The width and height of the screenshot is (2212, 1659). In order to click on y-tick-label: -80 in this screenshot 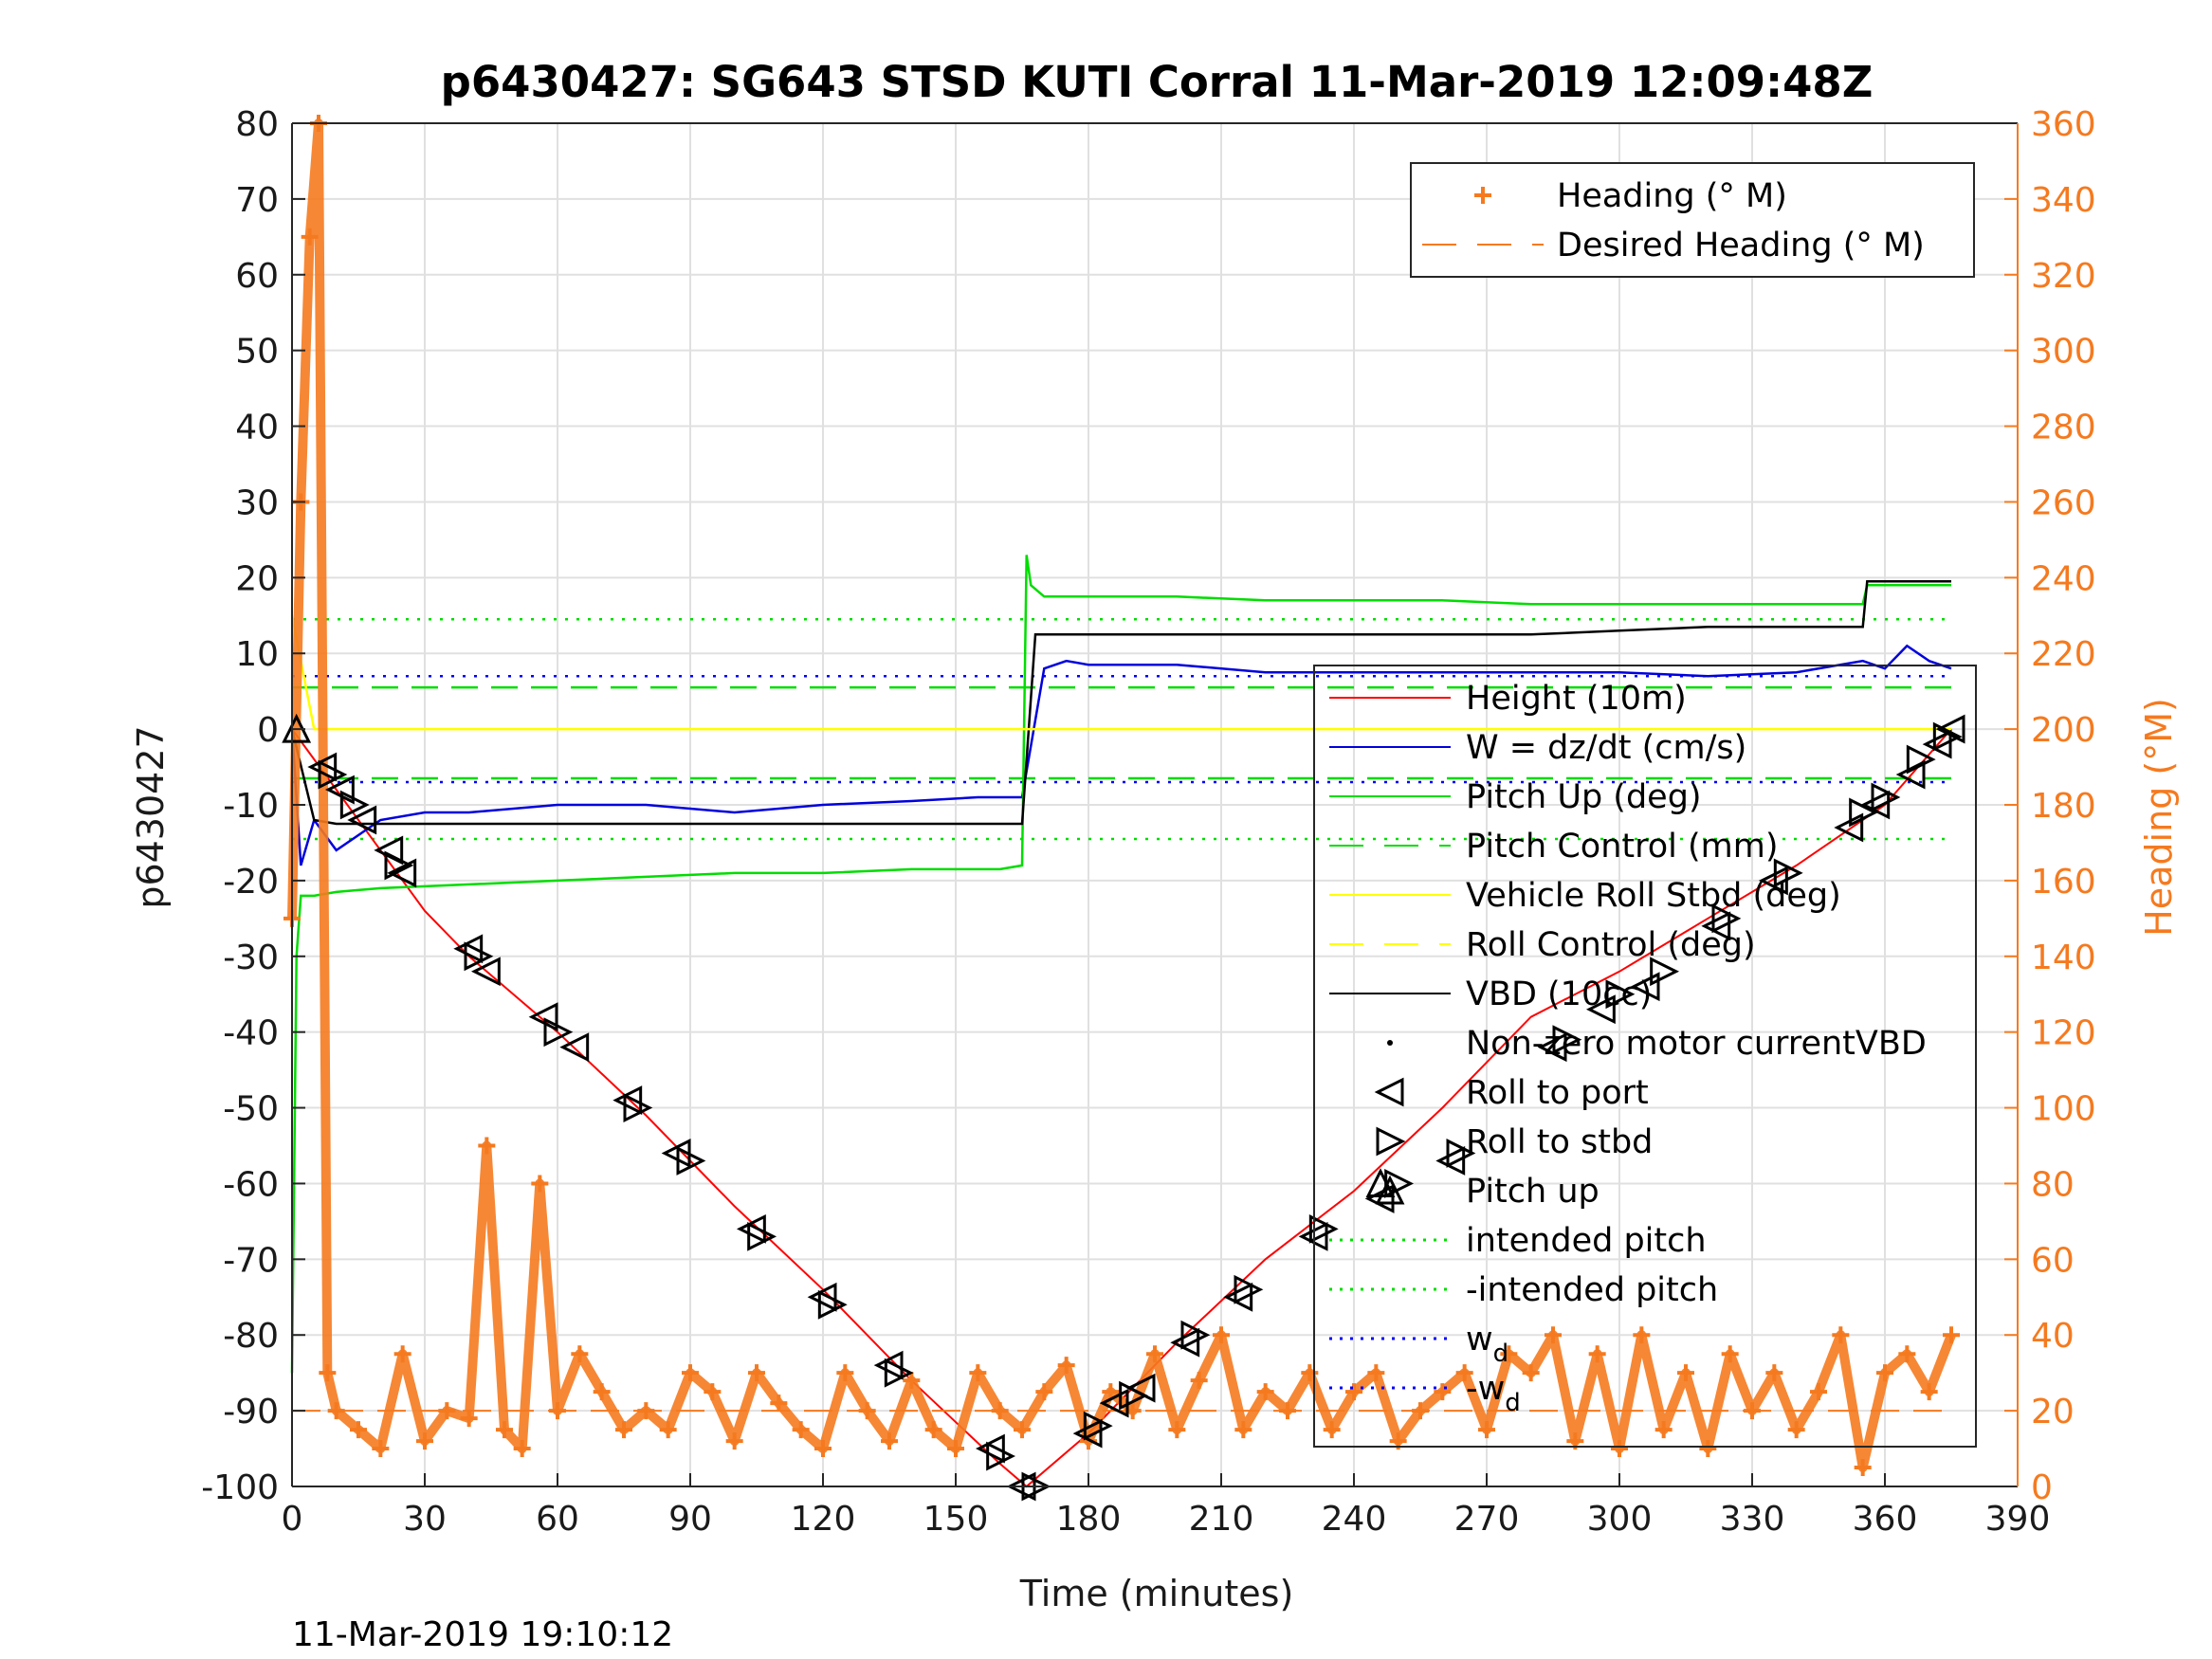, I will do `click(251, 1336)`.